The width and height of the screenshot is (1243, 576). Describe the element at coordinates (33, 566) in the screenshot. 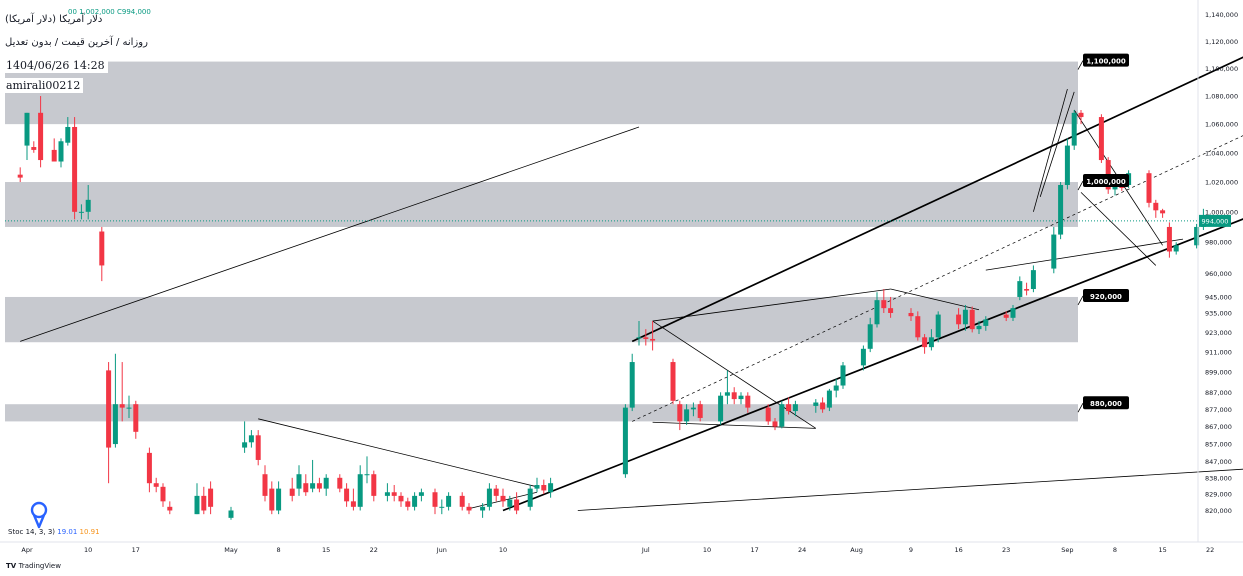

I see `tradingview-logo: TV TradingView` at that location.